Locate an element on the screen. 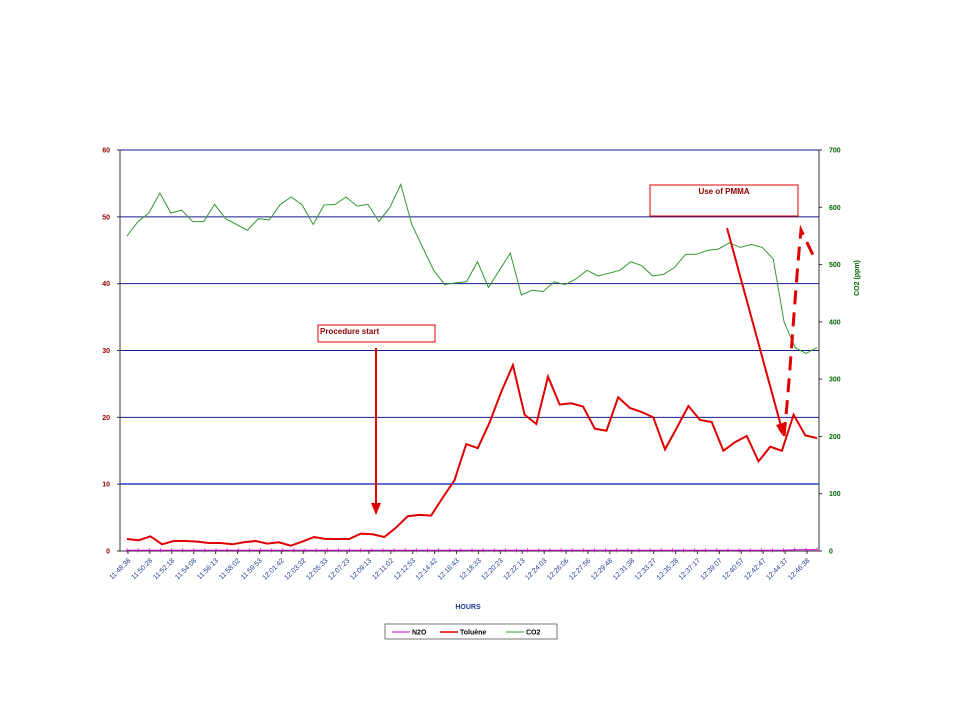 This screenshot has height=720, width=960. x-tick-label: 12:16:43 is located at coordinates (449, 569).